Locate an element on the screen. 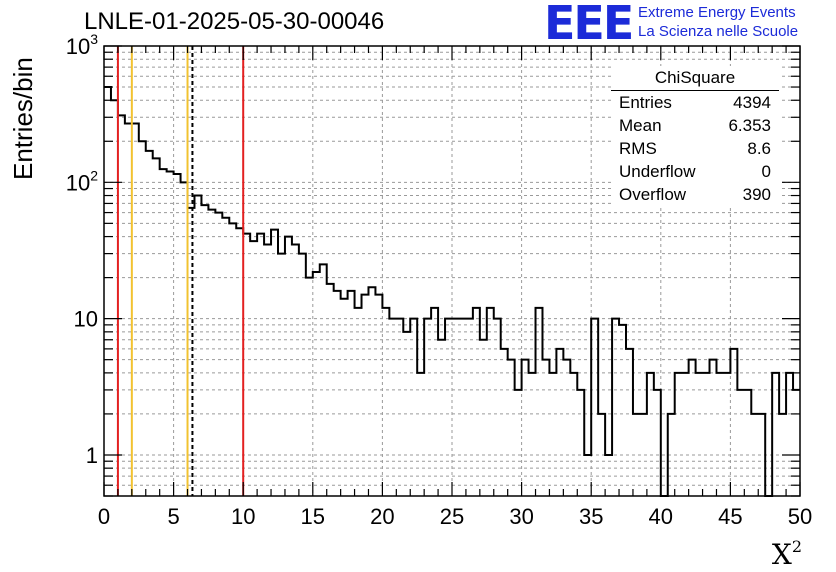 The width and height of the screenshot is (836, 572). stats-value: 0 is located at coordinates (766, 171).